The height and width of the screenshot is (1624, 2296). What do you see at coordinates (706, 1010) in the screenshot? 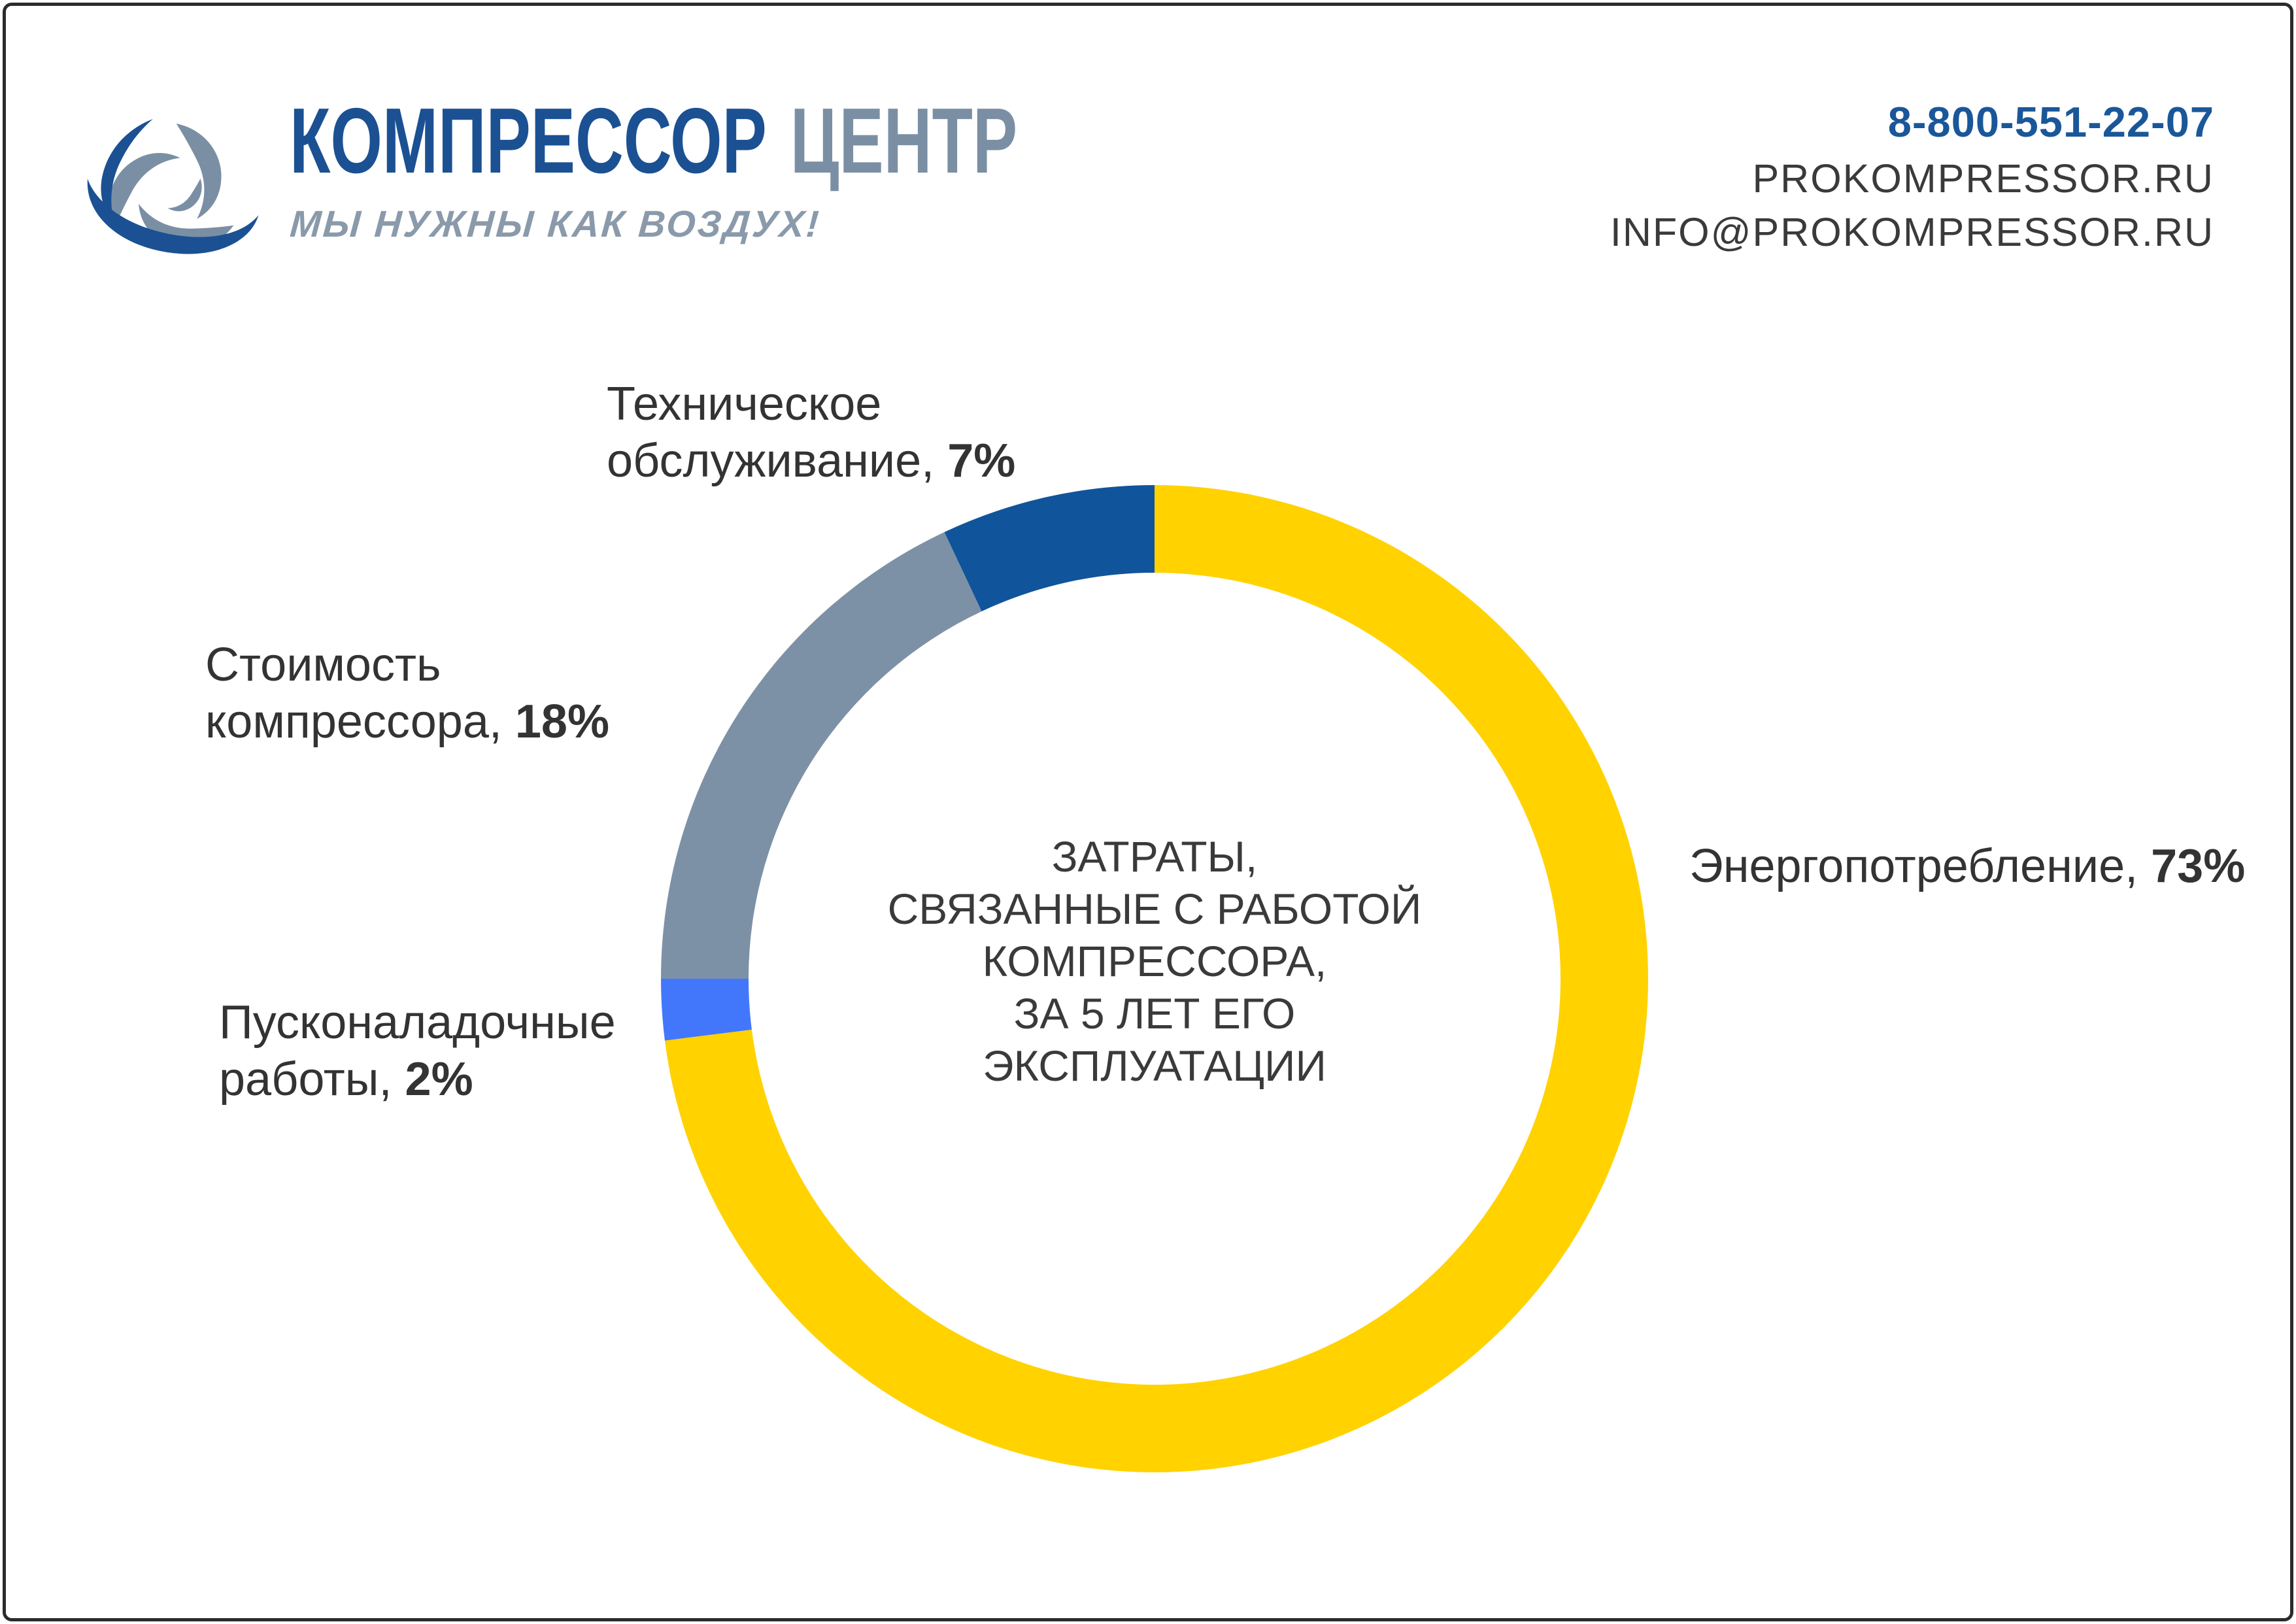
I see `donut-slice-commissioning` at bounding box center [706, 1010].